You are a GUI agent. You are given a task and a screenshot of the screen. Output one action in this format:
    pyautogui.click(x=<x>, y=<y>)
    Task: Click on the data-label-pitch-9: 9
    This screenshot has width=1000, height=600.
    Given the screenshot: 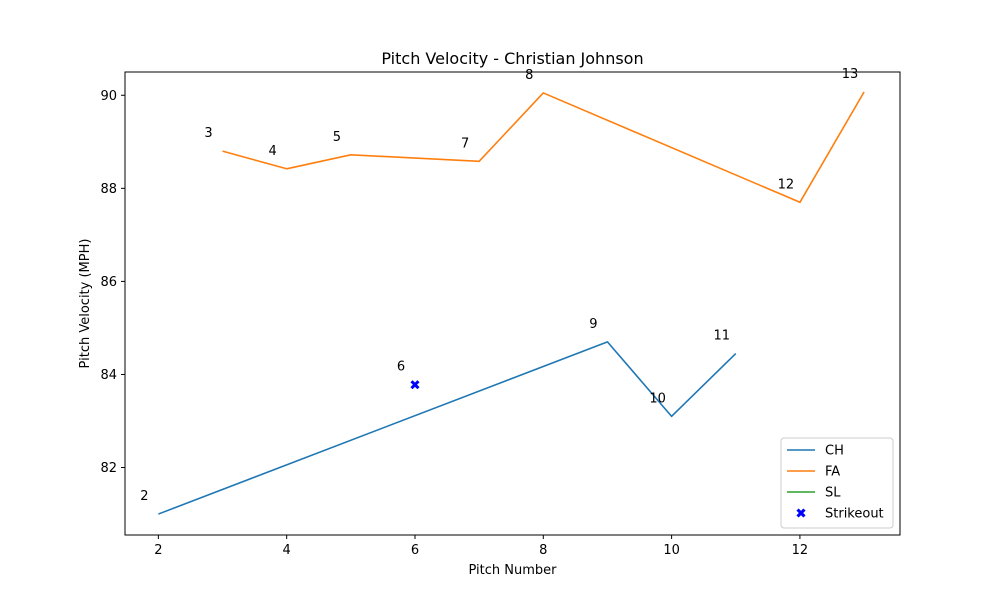 What is the action you would take?
    pyautogui.click(x=593, y=324)
    